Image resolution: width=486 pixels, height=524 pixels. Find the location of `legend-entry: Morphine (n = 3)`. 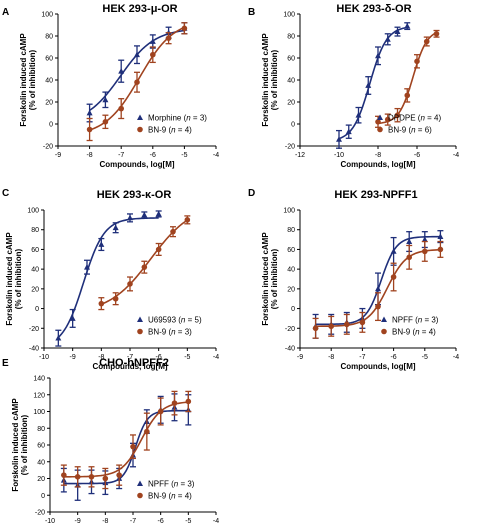

legend-entry: Morphine (n = 3) is located at coordinates (172, 118).